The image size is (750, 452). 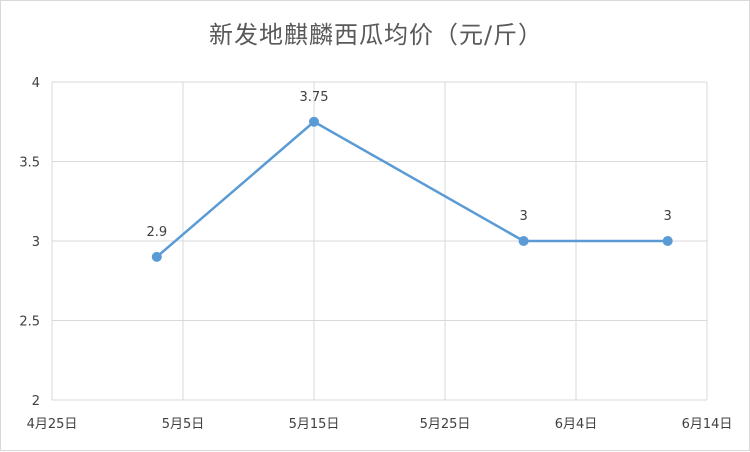 I want to click on y-tick-label: 2.5, so click(x=29, y=322).